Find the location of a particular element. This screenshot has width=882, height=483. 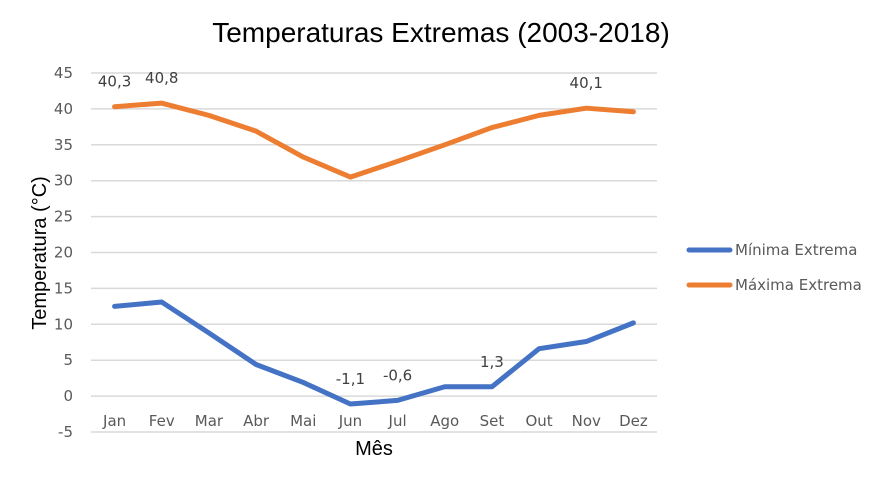

y-tick-label: 45 is located at coordinates (63, 73).